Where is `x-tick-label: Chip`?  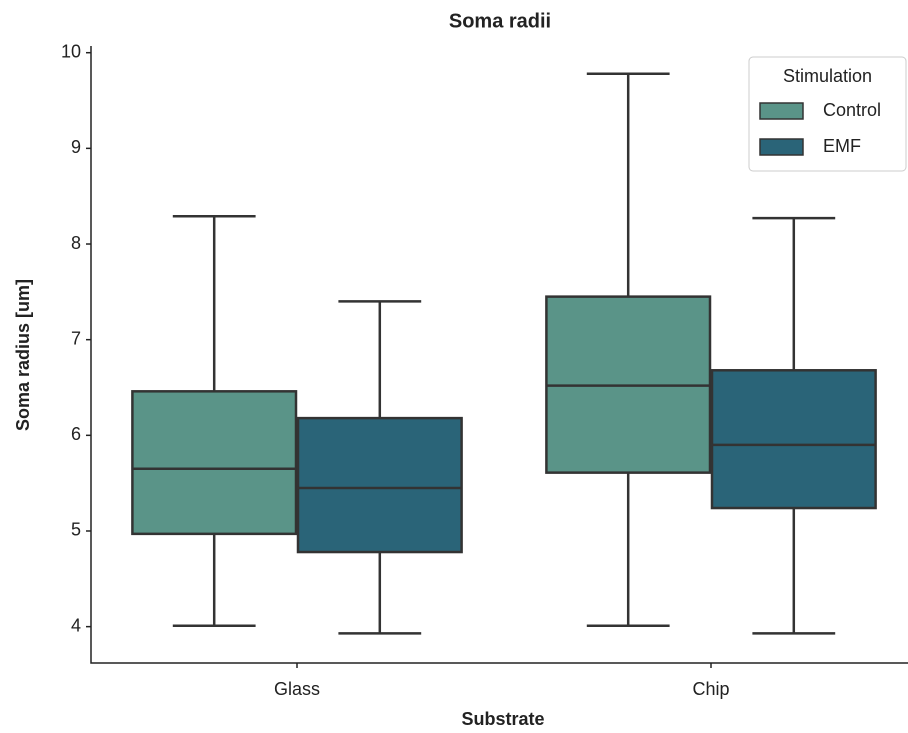 x-tick-label: Chip is located at coordinates (710, 689).